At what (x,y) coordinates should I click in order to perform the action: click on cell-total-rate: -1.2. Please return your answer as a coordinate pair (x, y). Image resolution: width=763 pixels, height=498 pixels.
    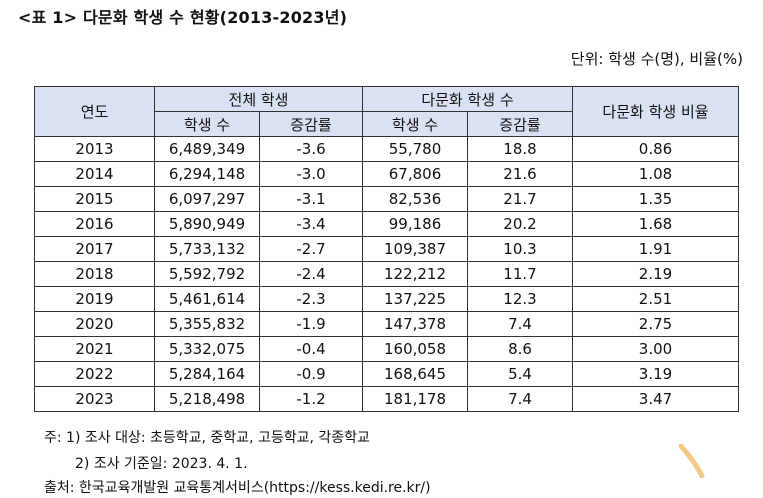
    Looking at the image, I should click on (311, 399).